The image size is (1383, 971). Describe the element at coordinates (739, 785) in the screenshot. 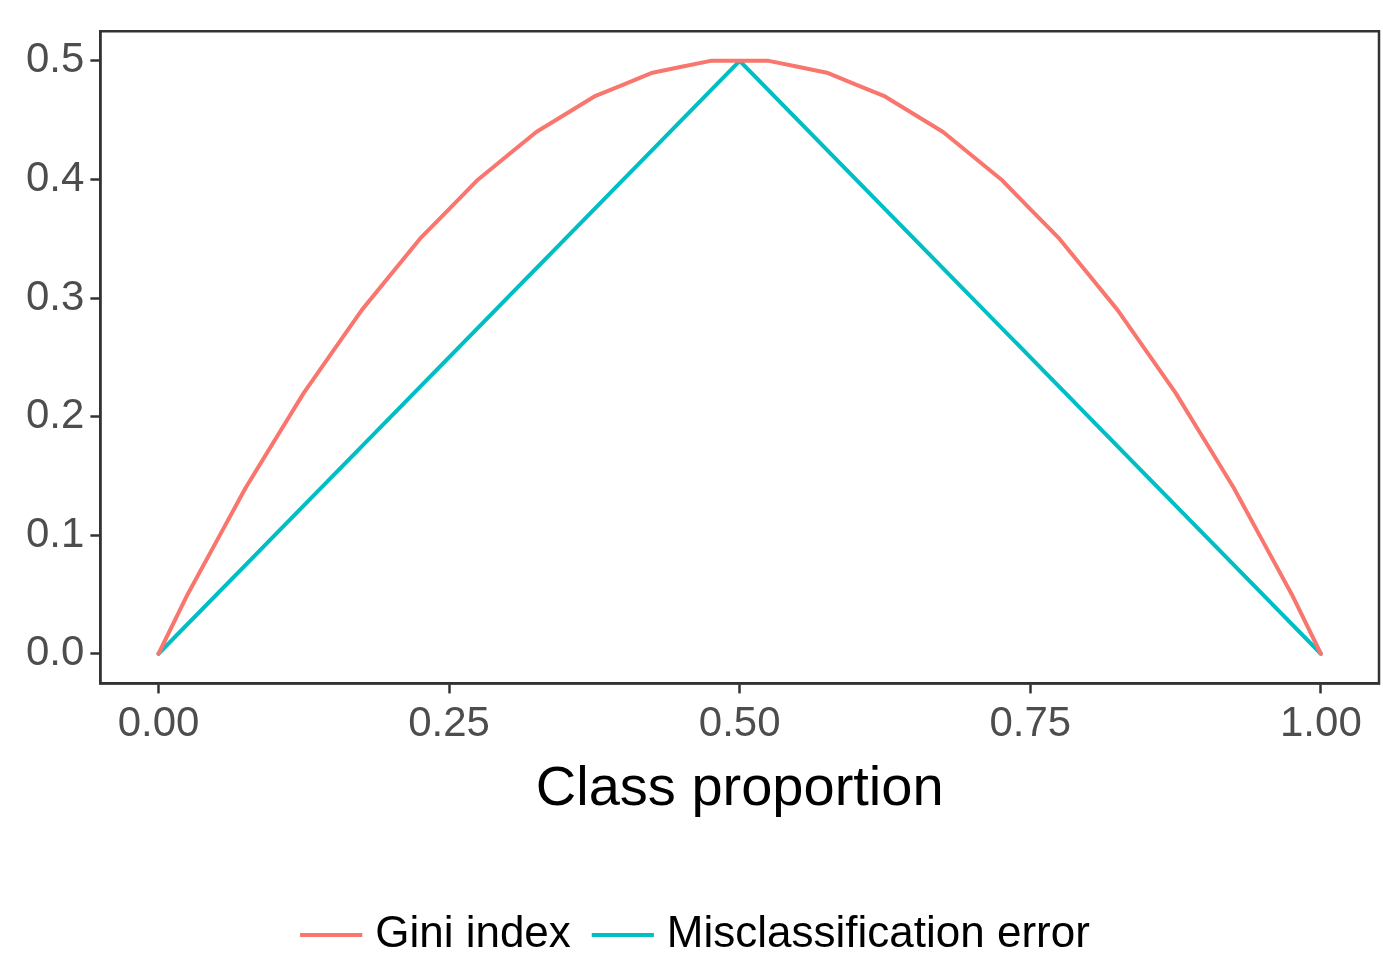

I see `x-axis-title: Class proportion` at that location.